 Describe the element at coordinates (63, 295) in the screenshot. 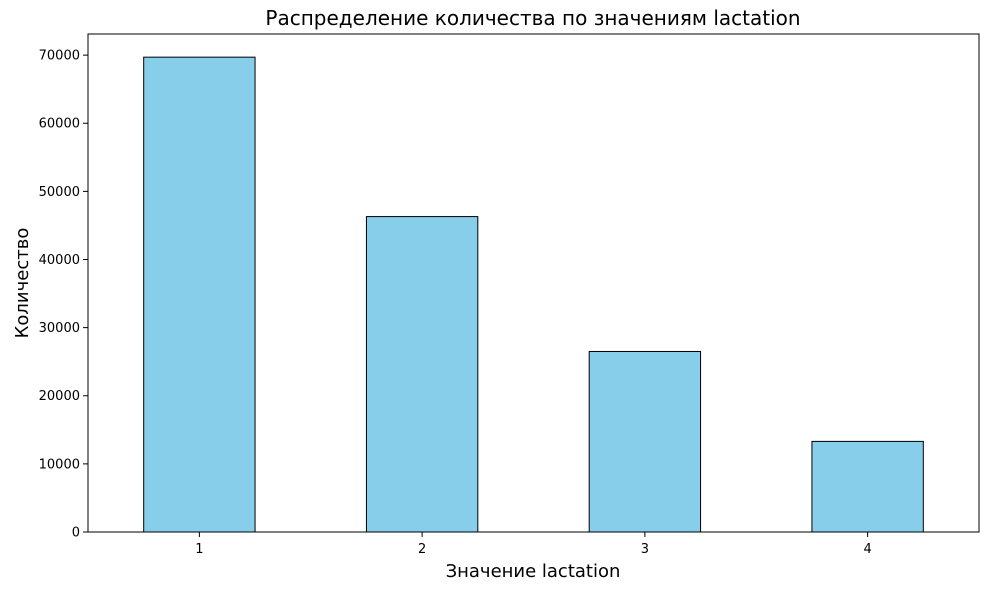

I see `y-axis-ticks: 0 10000 20000 30000 40000 50000 60000 70000` at that location.